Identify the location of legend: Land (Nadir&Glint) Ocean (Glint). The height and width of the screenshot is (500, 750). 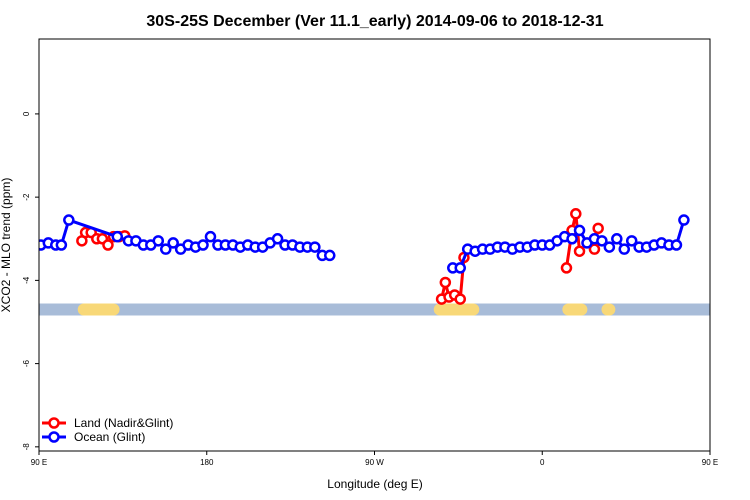
(107, 430).